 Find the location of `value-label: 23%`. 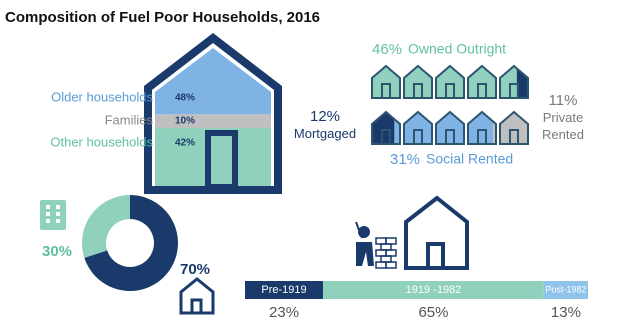

value-label: 23% is located at coordinates (284, 312).